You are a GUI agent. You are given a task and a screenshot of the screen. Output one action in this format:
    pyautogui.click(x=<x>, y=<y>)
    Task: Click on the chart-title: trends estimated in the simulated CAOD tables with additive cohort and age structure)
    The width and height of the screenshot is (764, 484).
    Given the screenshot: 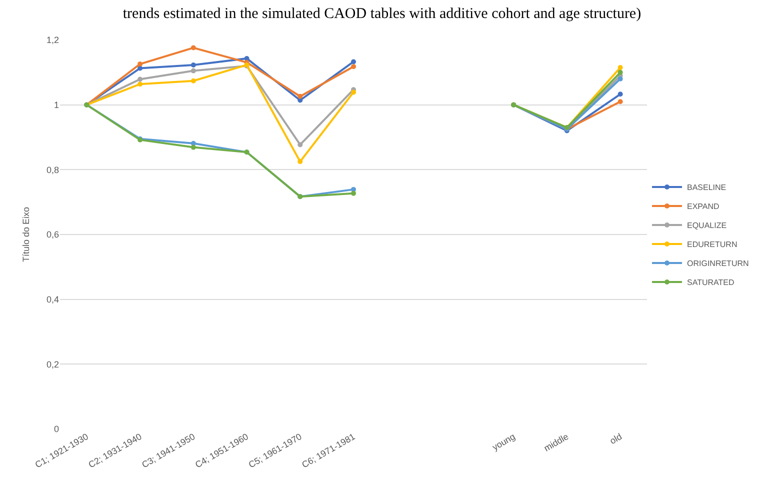 What is the action you would take?
    pyautogui.click(x=382, y=14)
    